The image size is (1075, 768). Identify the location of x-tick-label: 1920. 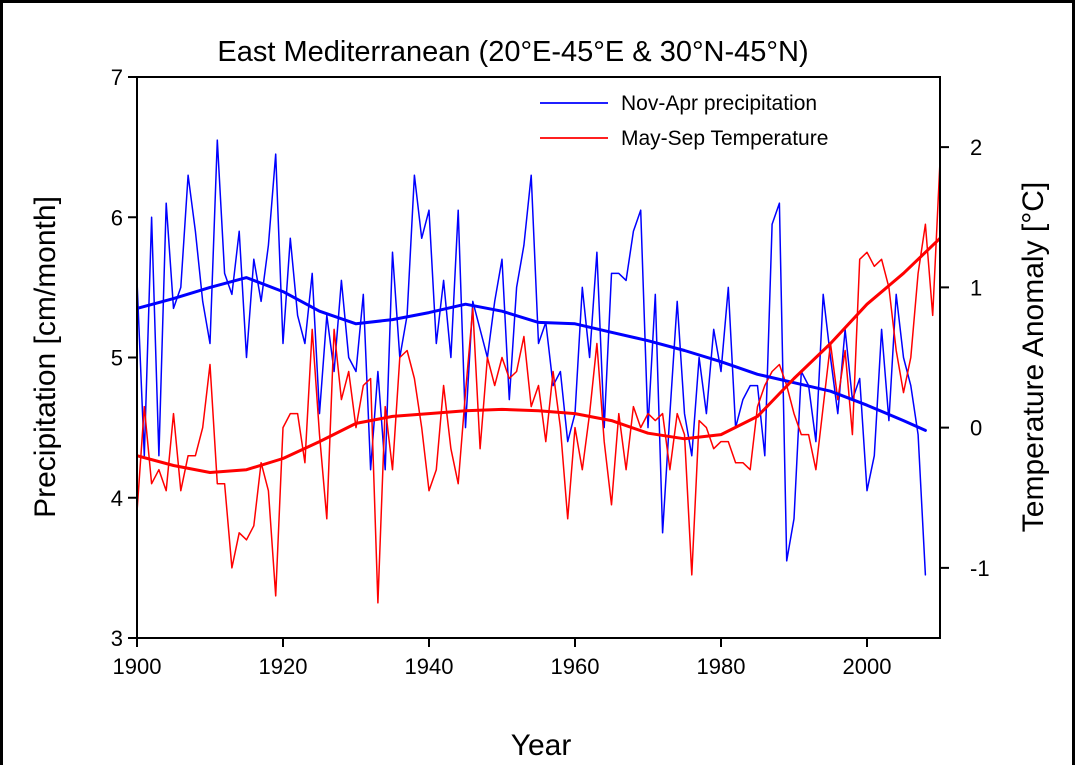
(283, 666).